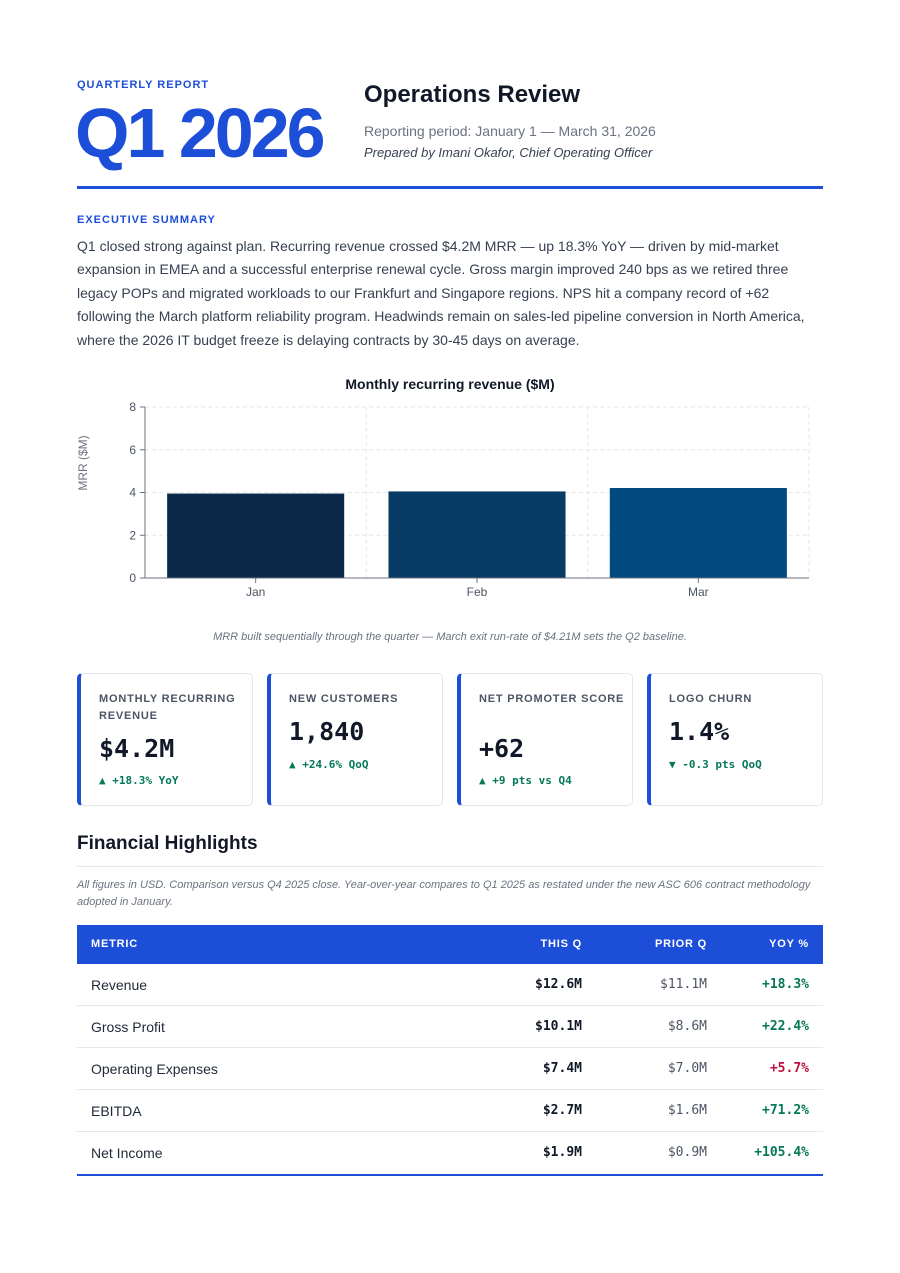  Describe the element at coordinates (781, 1152) in the screenshot. I see `cell-yoy: +105.4%` at that location.